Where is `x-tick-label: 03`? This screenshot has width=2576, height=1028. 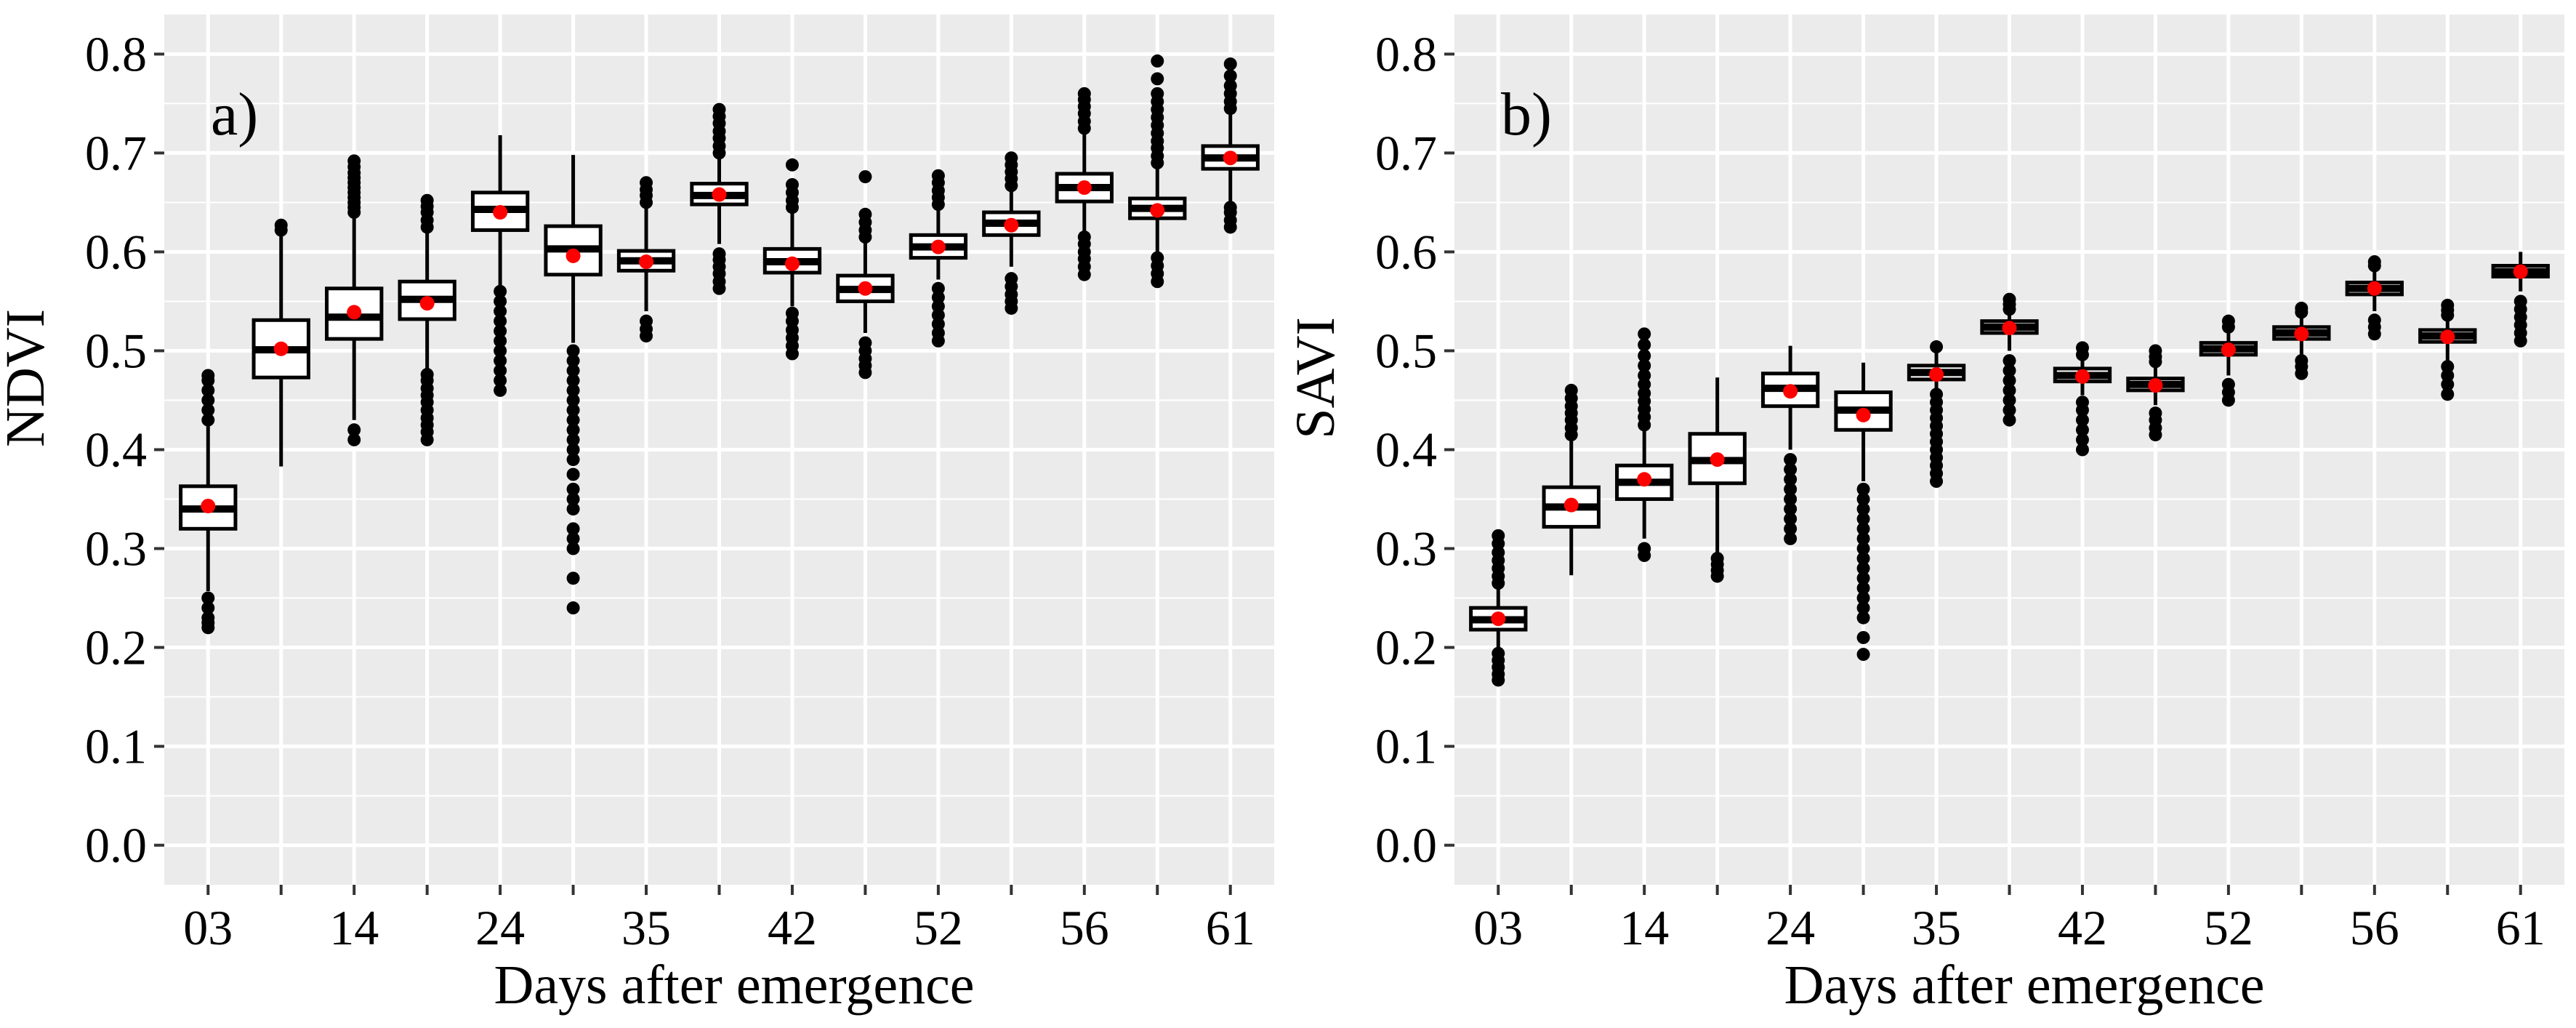 x-tick-label: 03 is located at coordinates (1498, 927).